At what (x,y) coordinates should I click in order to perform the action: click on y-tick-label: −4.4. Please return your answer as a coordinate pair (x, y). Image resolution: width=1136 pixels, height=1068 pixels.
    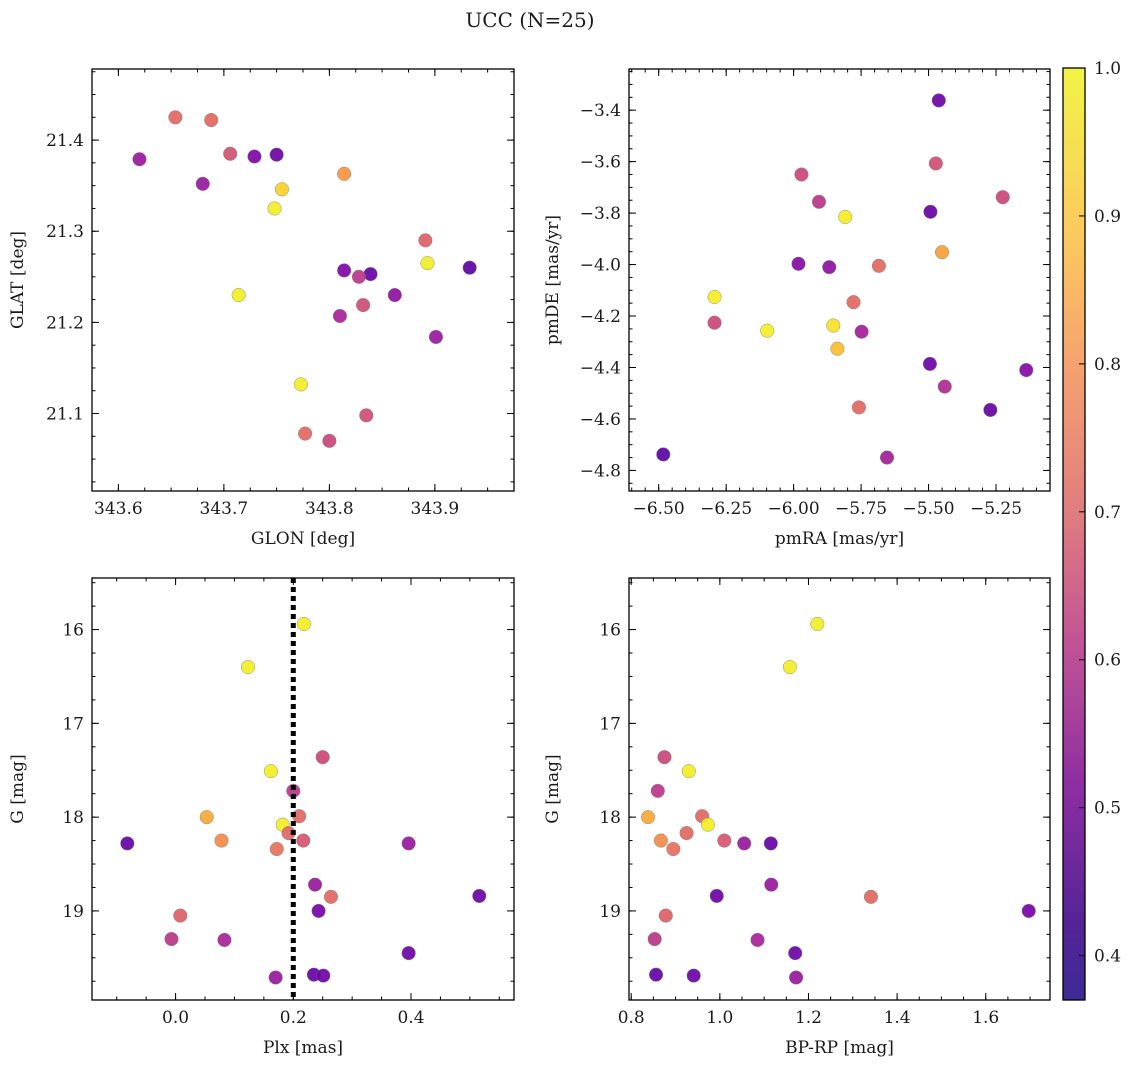
    Looking at the image, I should click on (600, 368).